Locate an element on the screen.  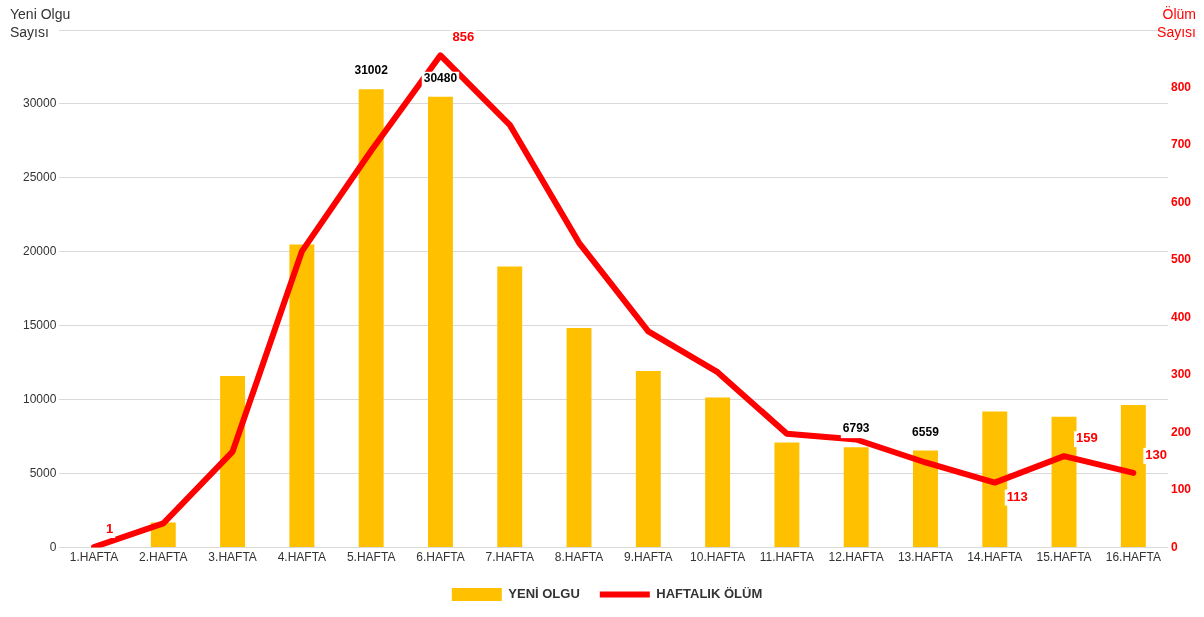
y2-axis-title: Ölüm Sayısı is located at coordinates (1176, 22).